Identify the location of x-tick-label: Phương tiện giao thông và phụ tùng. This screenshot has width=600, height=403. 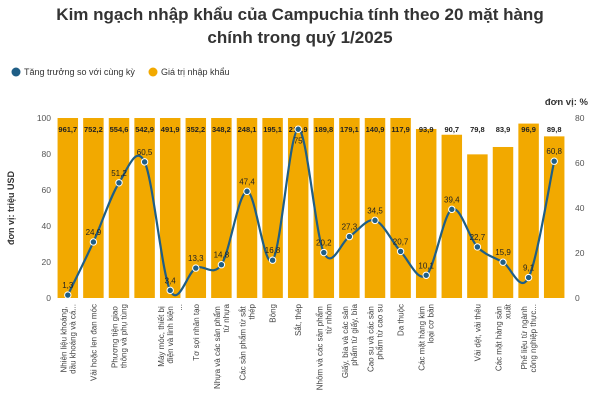
(120, 336).